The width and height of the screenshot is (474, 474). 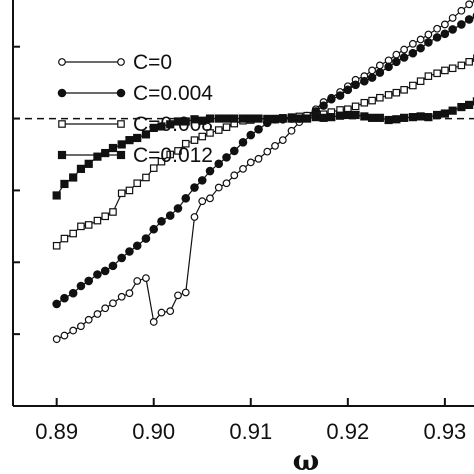 What do you see at coordinates (115, 62) in the screenshot?
I see `legend-item: C=0` at bounding box center [115, 62].